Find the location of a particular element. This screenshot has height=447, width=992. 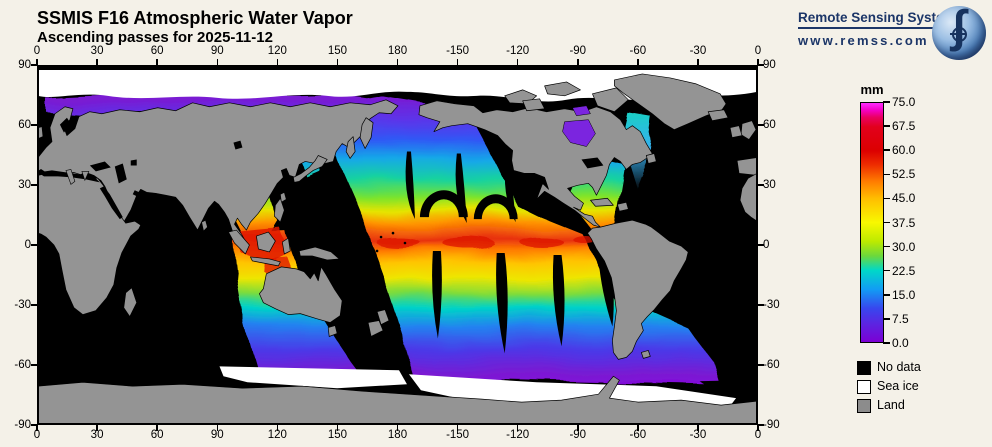

remss-logo-text: Remote Sensing Systems www.remss.com is located at coordinates (880, 29).